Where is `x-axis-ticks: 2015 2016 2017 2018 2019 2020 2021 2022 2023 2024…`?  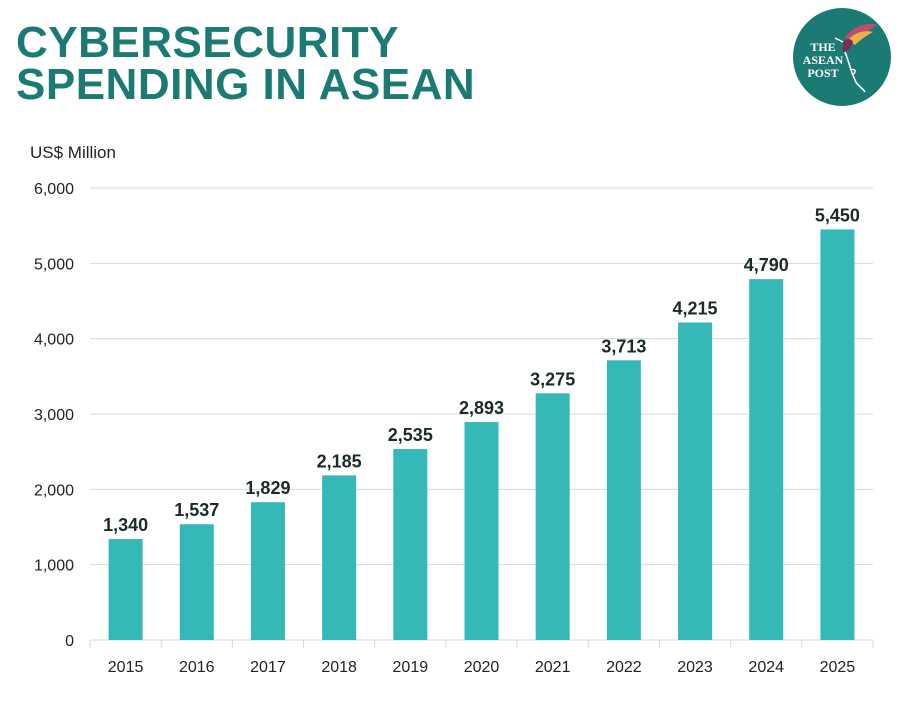 x-axis-ticks: 2015 2016 2017 2018 2019 2020 2021 2022 2023 2024… is located at coordinates (481, 658).